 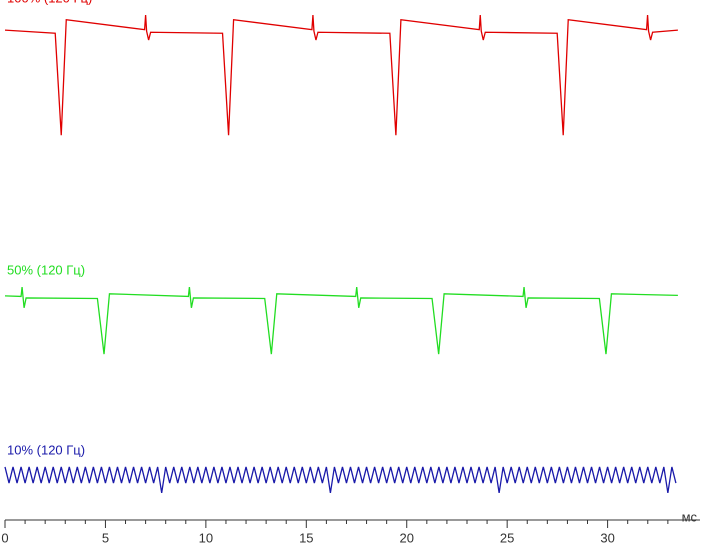 What do you see at coordinates (105, 537) in the screenshot?
I see `x-tick-label: 5` at bounding box center [105, 537].